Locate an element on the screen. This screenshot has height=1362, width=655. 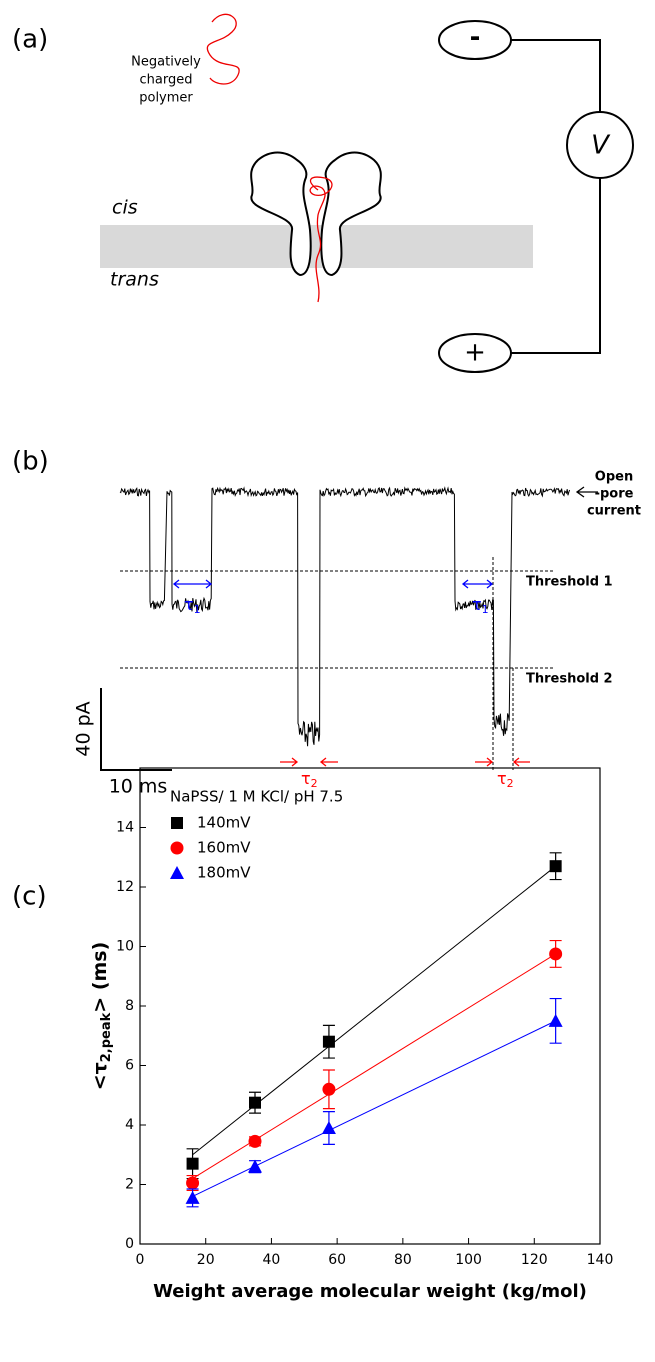
x-tick-label: 20 is located at coordinates (206, 1260).